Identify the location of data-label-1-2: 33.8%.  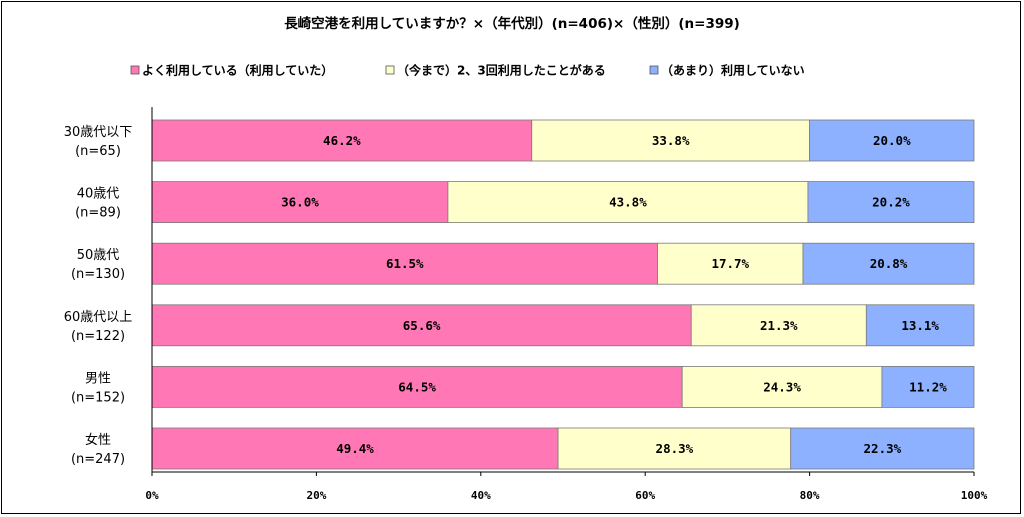
(671, 140).